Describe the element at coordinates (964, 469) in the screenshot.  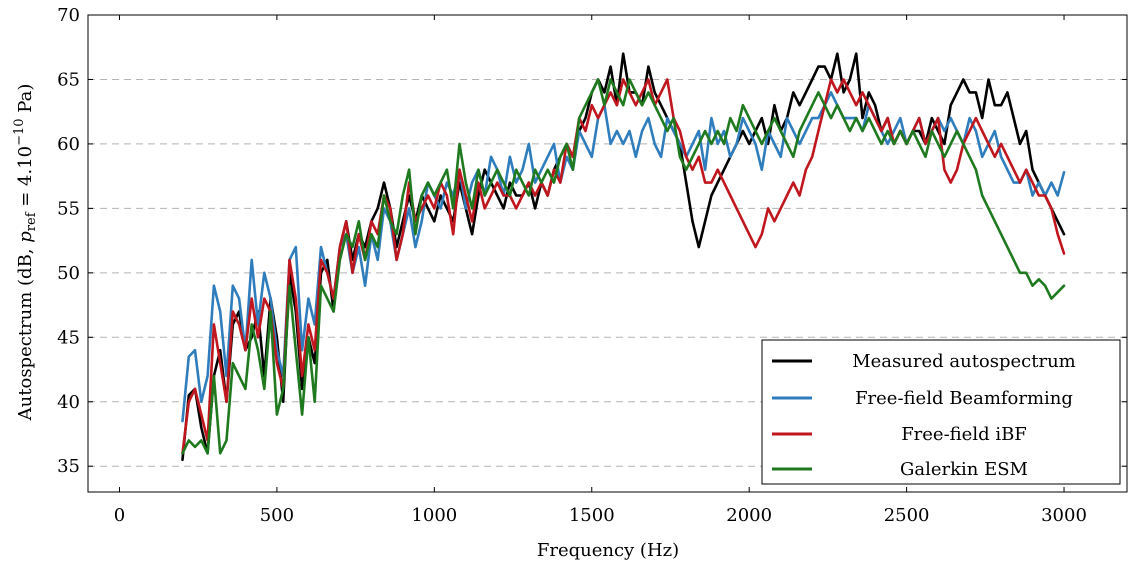
I see `legend-label-4: Galerkin ESM` at that location.